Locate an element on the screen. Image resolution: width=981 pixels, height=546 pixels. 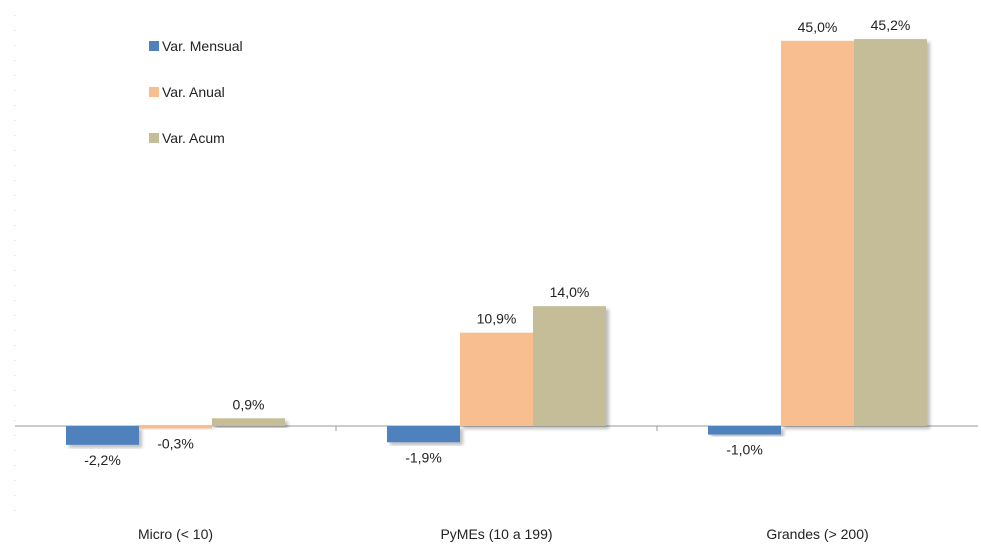
legend: Var. Mensual Var. Anual Var. Acum is located at coordinates (196, 92).